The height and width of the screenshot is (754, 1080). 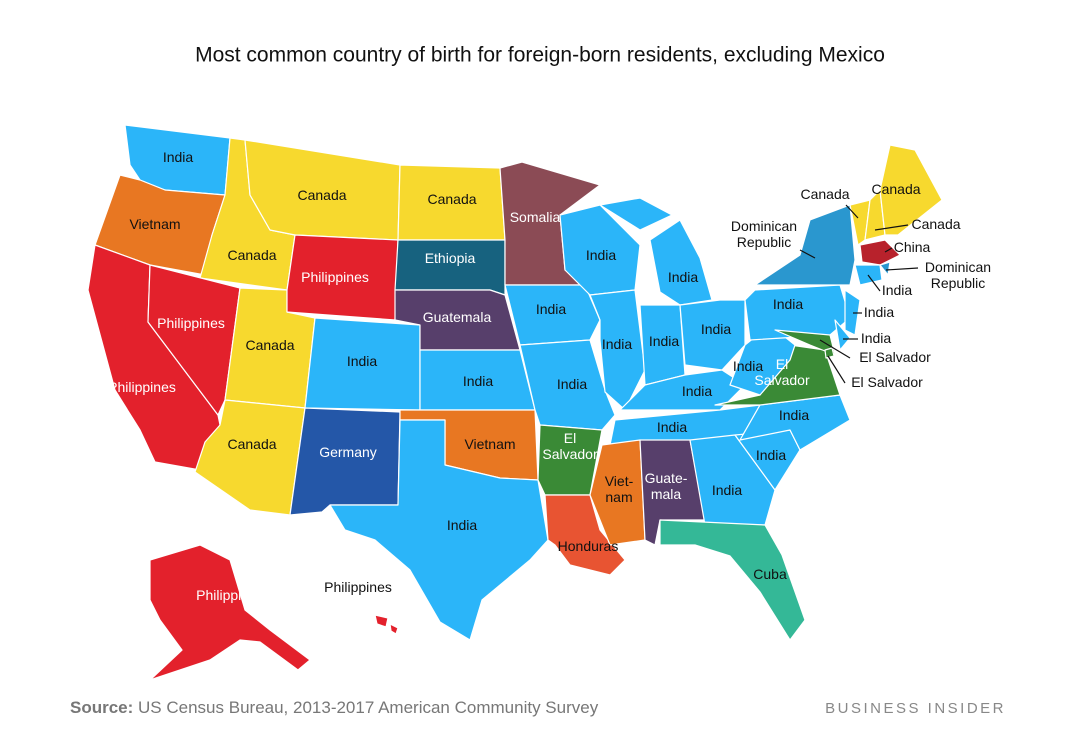 I want to click on label-line: Germany, so click(x=348, y=452).